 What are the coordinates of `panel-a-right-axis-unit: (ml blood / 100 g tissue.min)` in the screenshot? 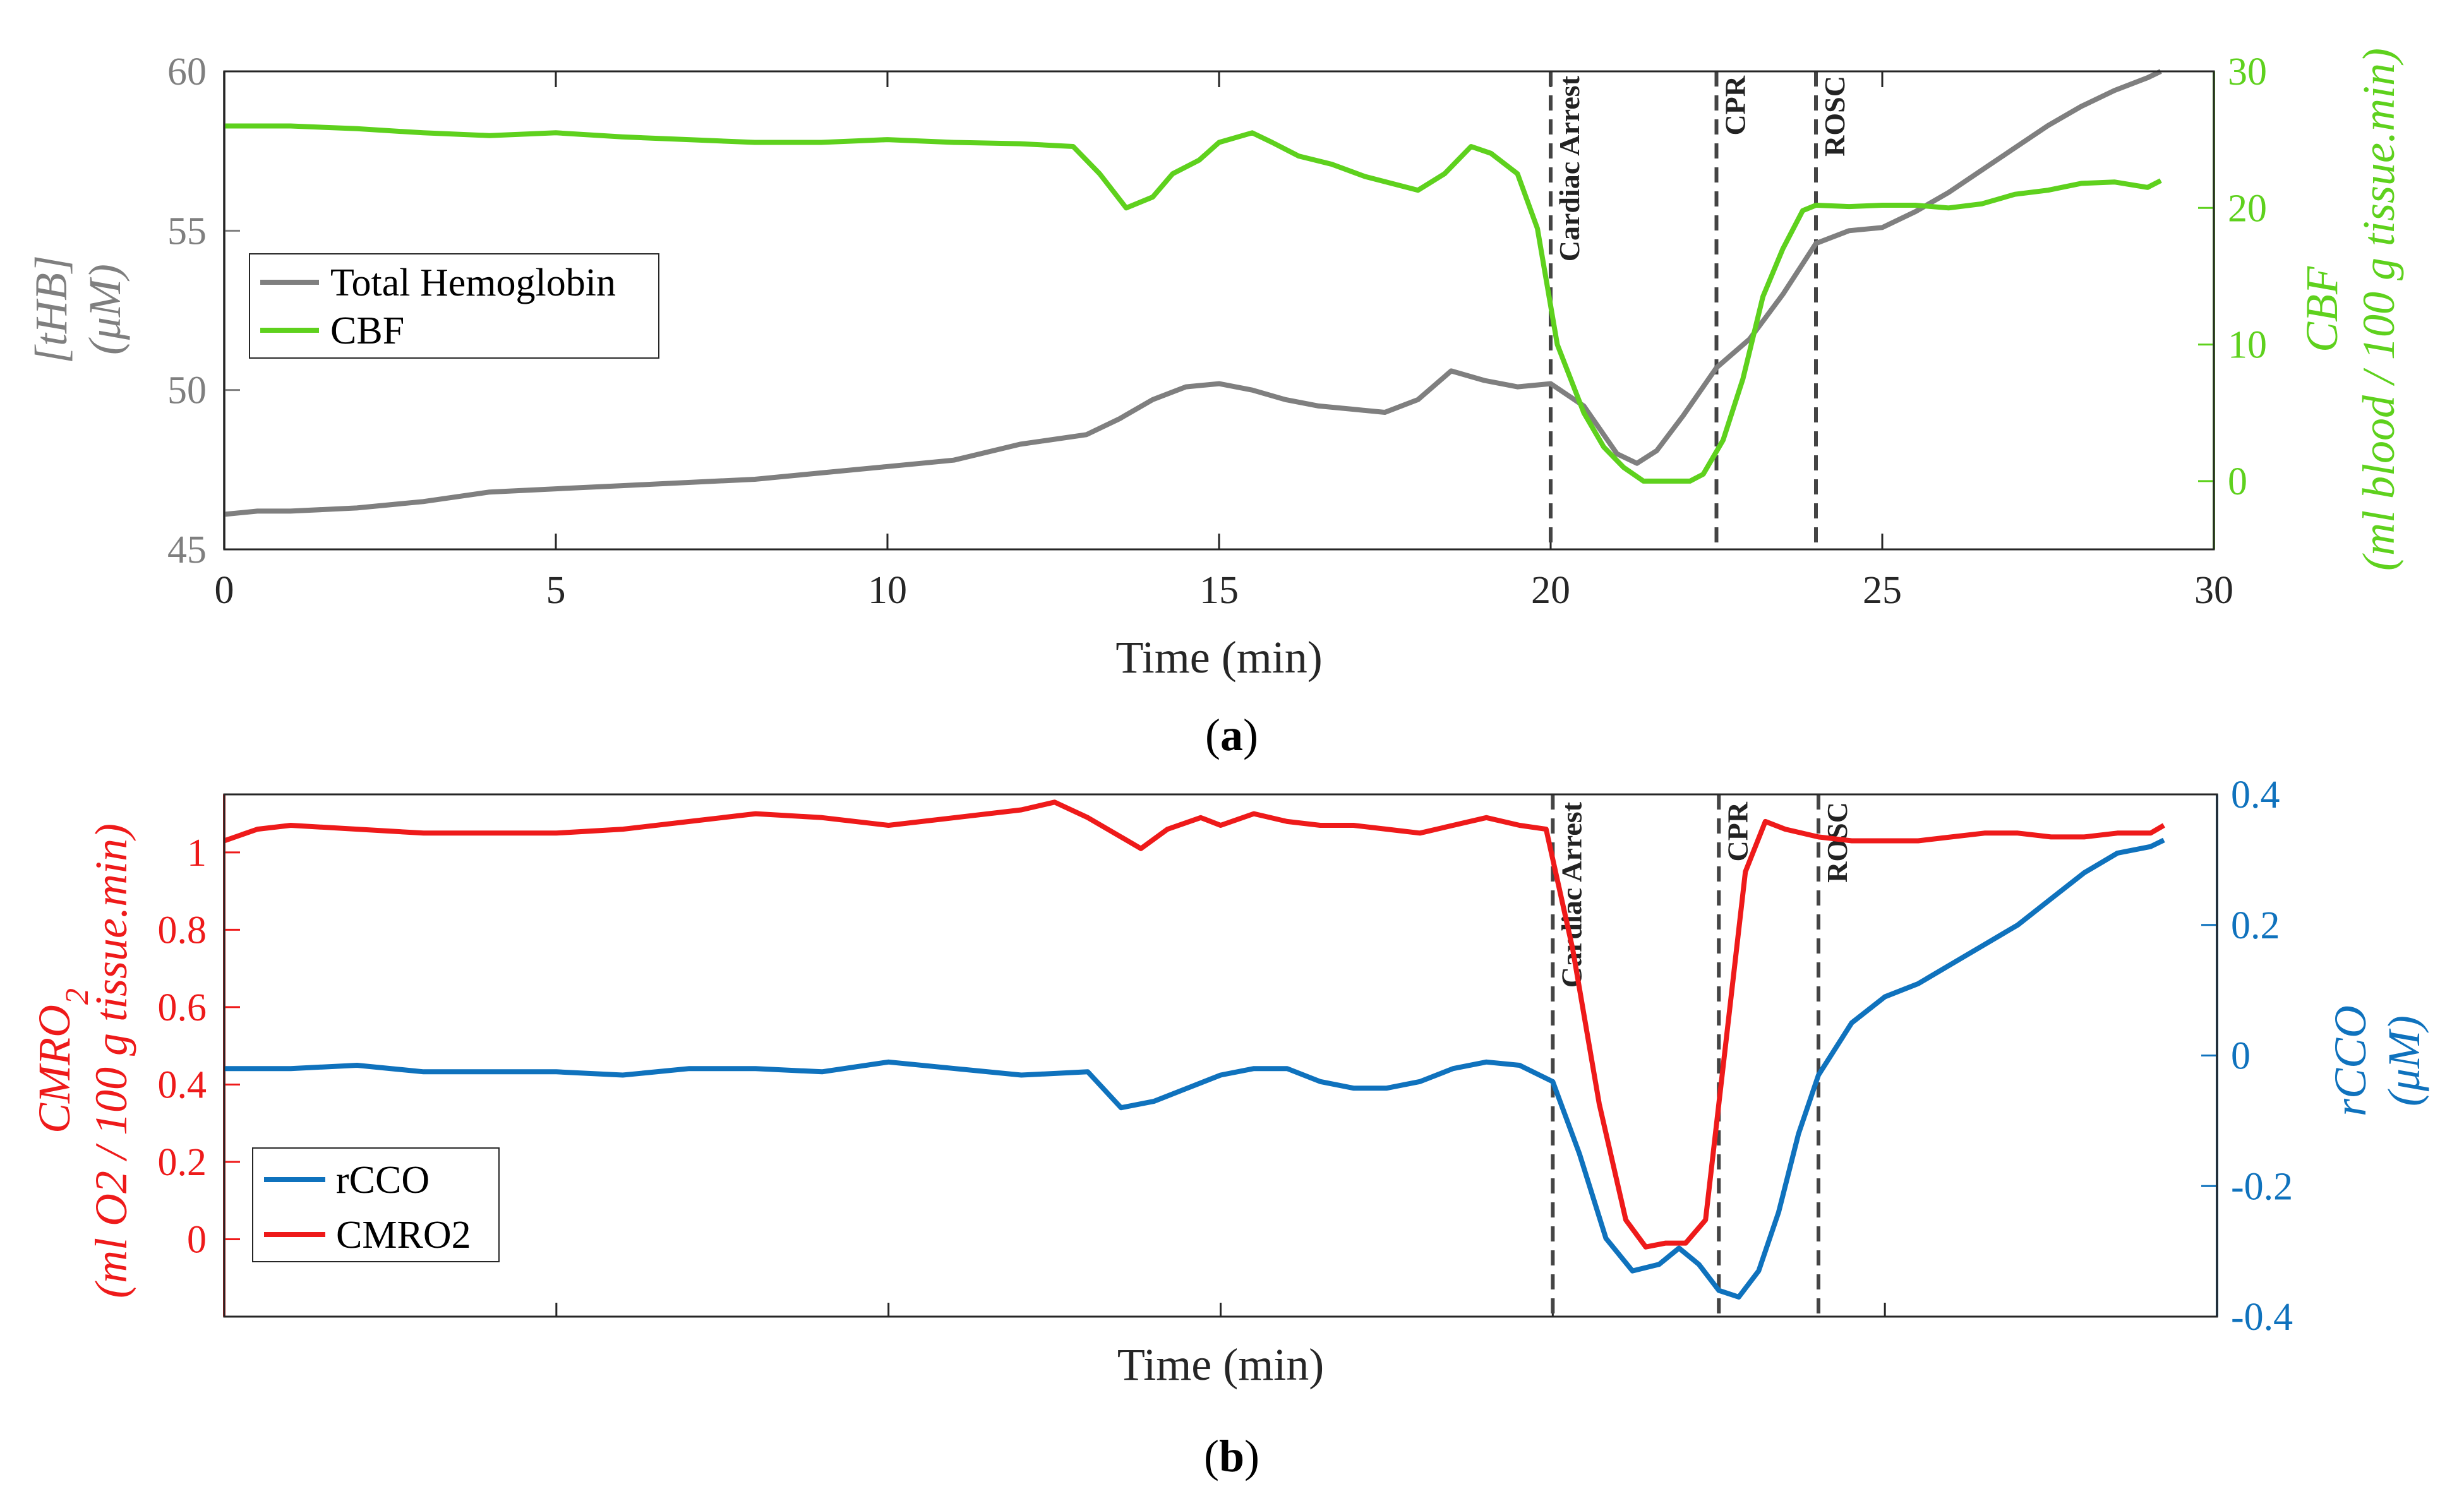 It's located at (2378, 309).